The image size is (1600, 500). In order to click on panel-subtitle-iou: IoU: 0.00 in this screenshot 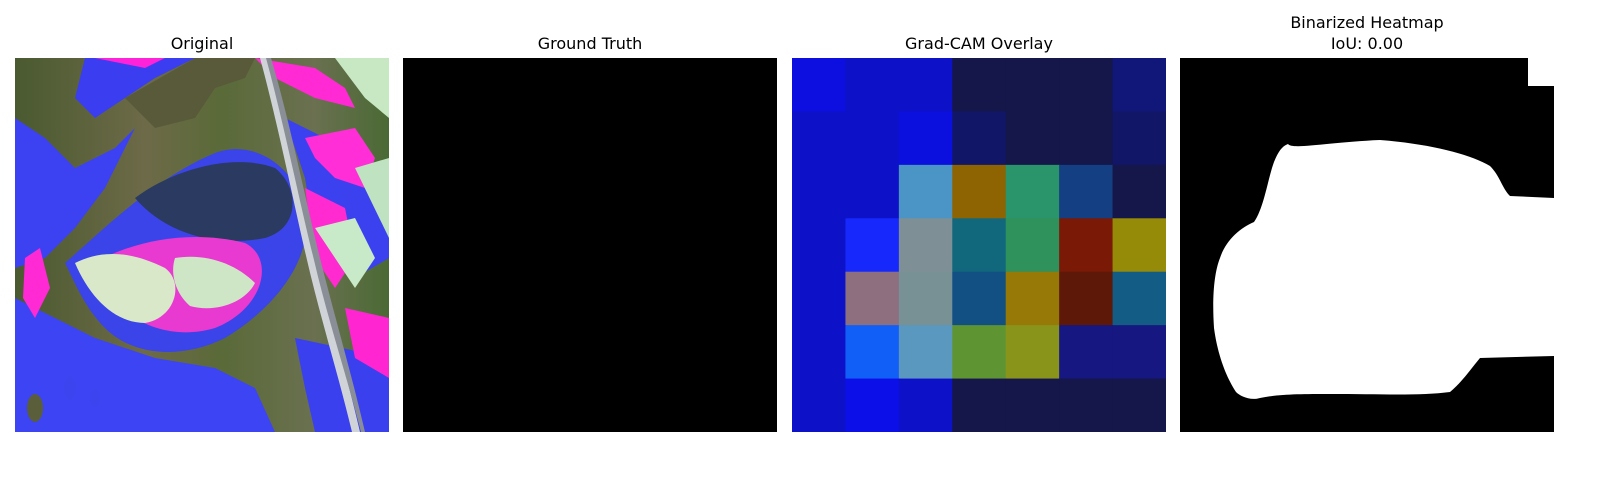, I will do `click(1367, 43)`.